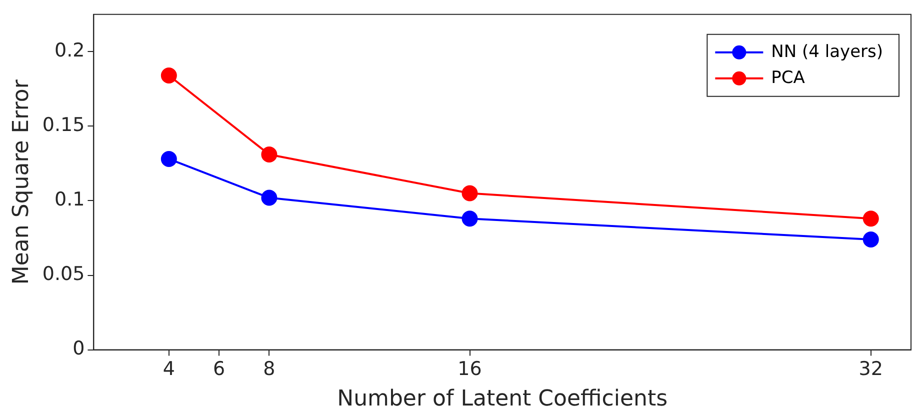  I want to click on y-tick-label: 0.15, so click(63, 125).